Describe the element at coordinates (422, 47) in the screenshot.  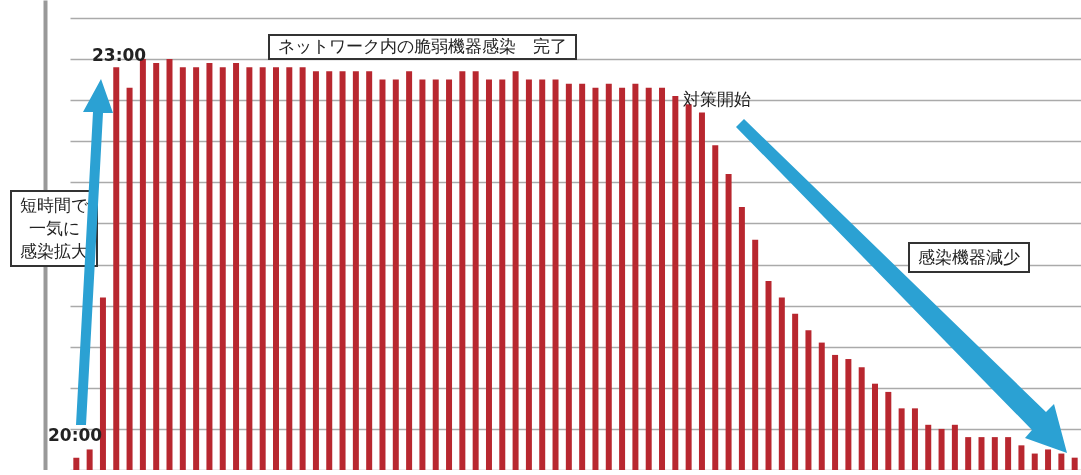
I see `text: ネットワーク内の脆弱機器感染 完了` at that location.